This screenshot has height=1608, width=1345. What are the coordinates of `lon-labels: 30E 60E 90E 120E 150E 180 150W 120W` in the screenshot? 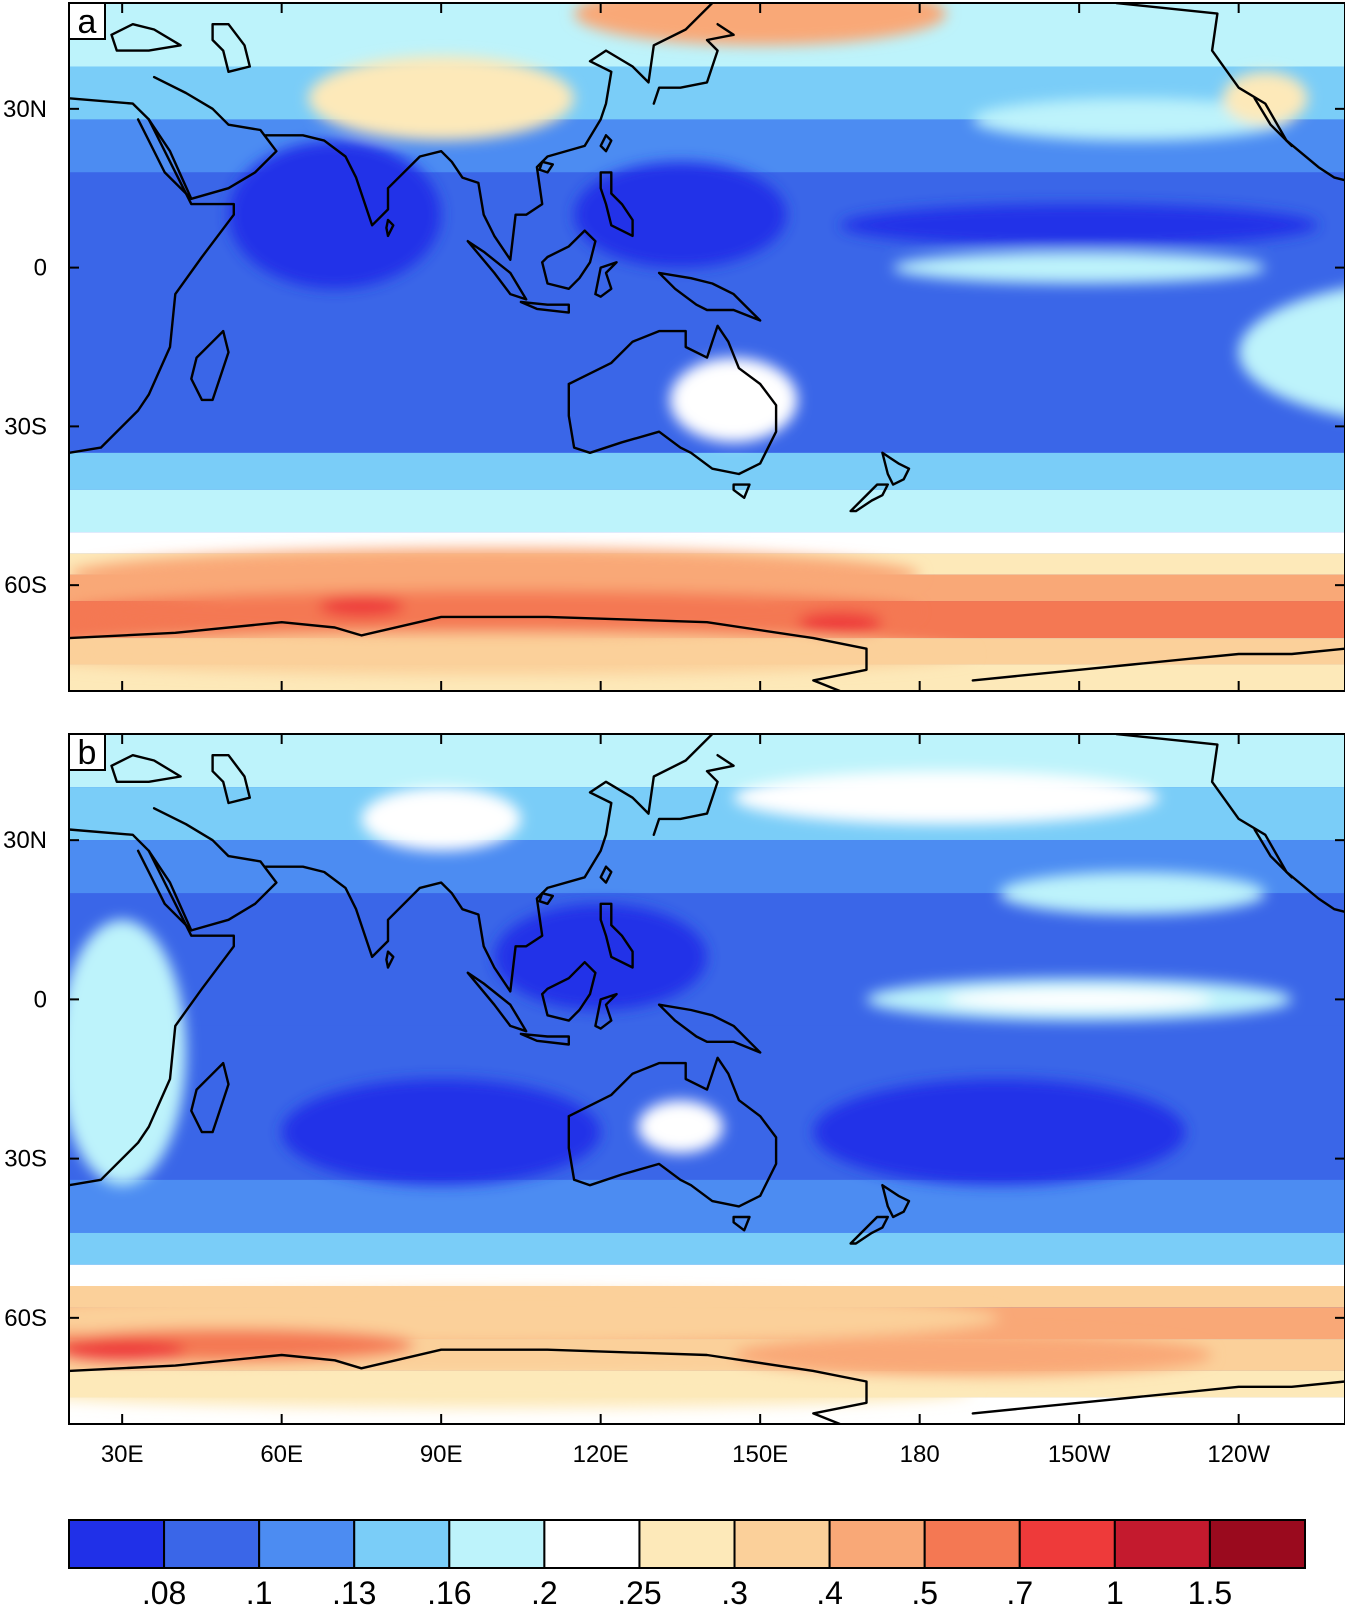 It's located at (686, 1454).